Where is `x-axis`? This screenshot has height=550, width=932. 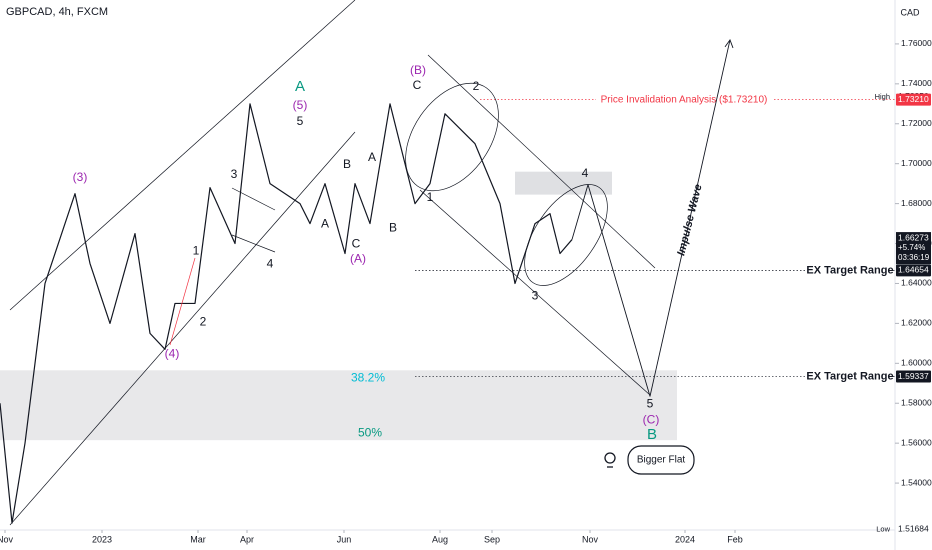
x-axis is located at coordinates (466, 540).